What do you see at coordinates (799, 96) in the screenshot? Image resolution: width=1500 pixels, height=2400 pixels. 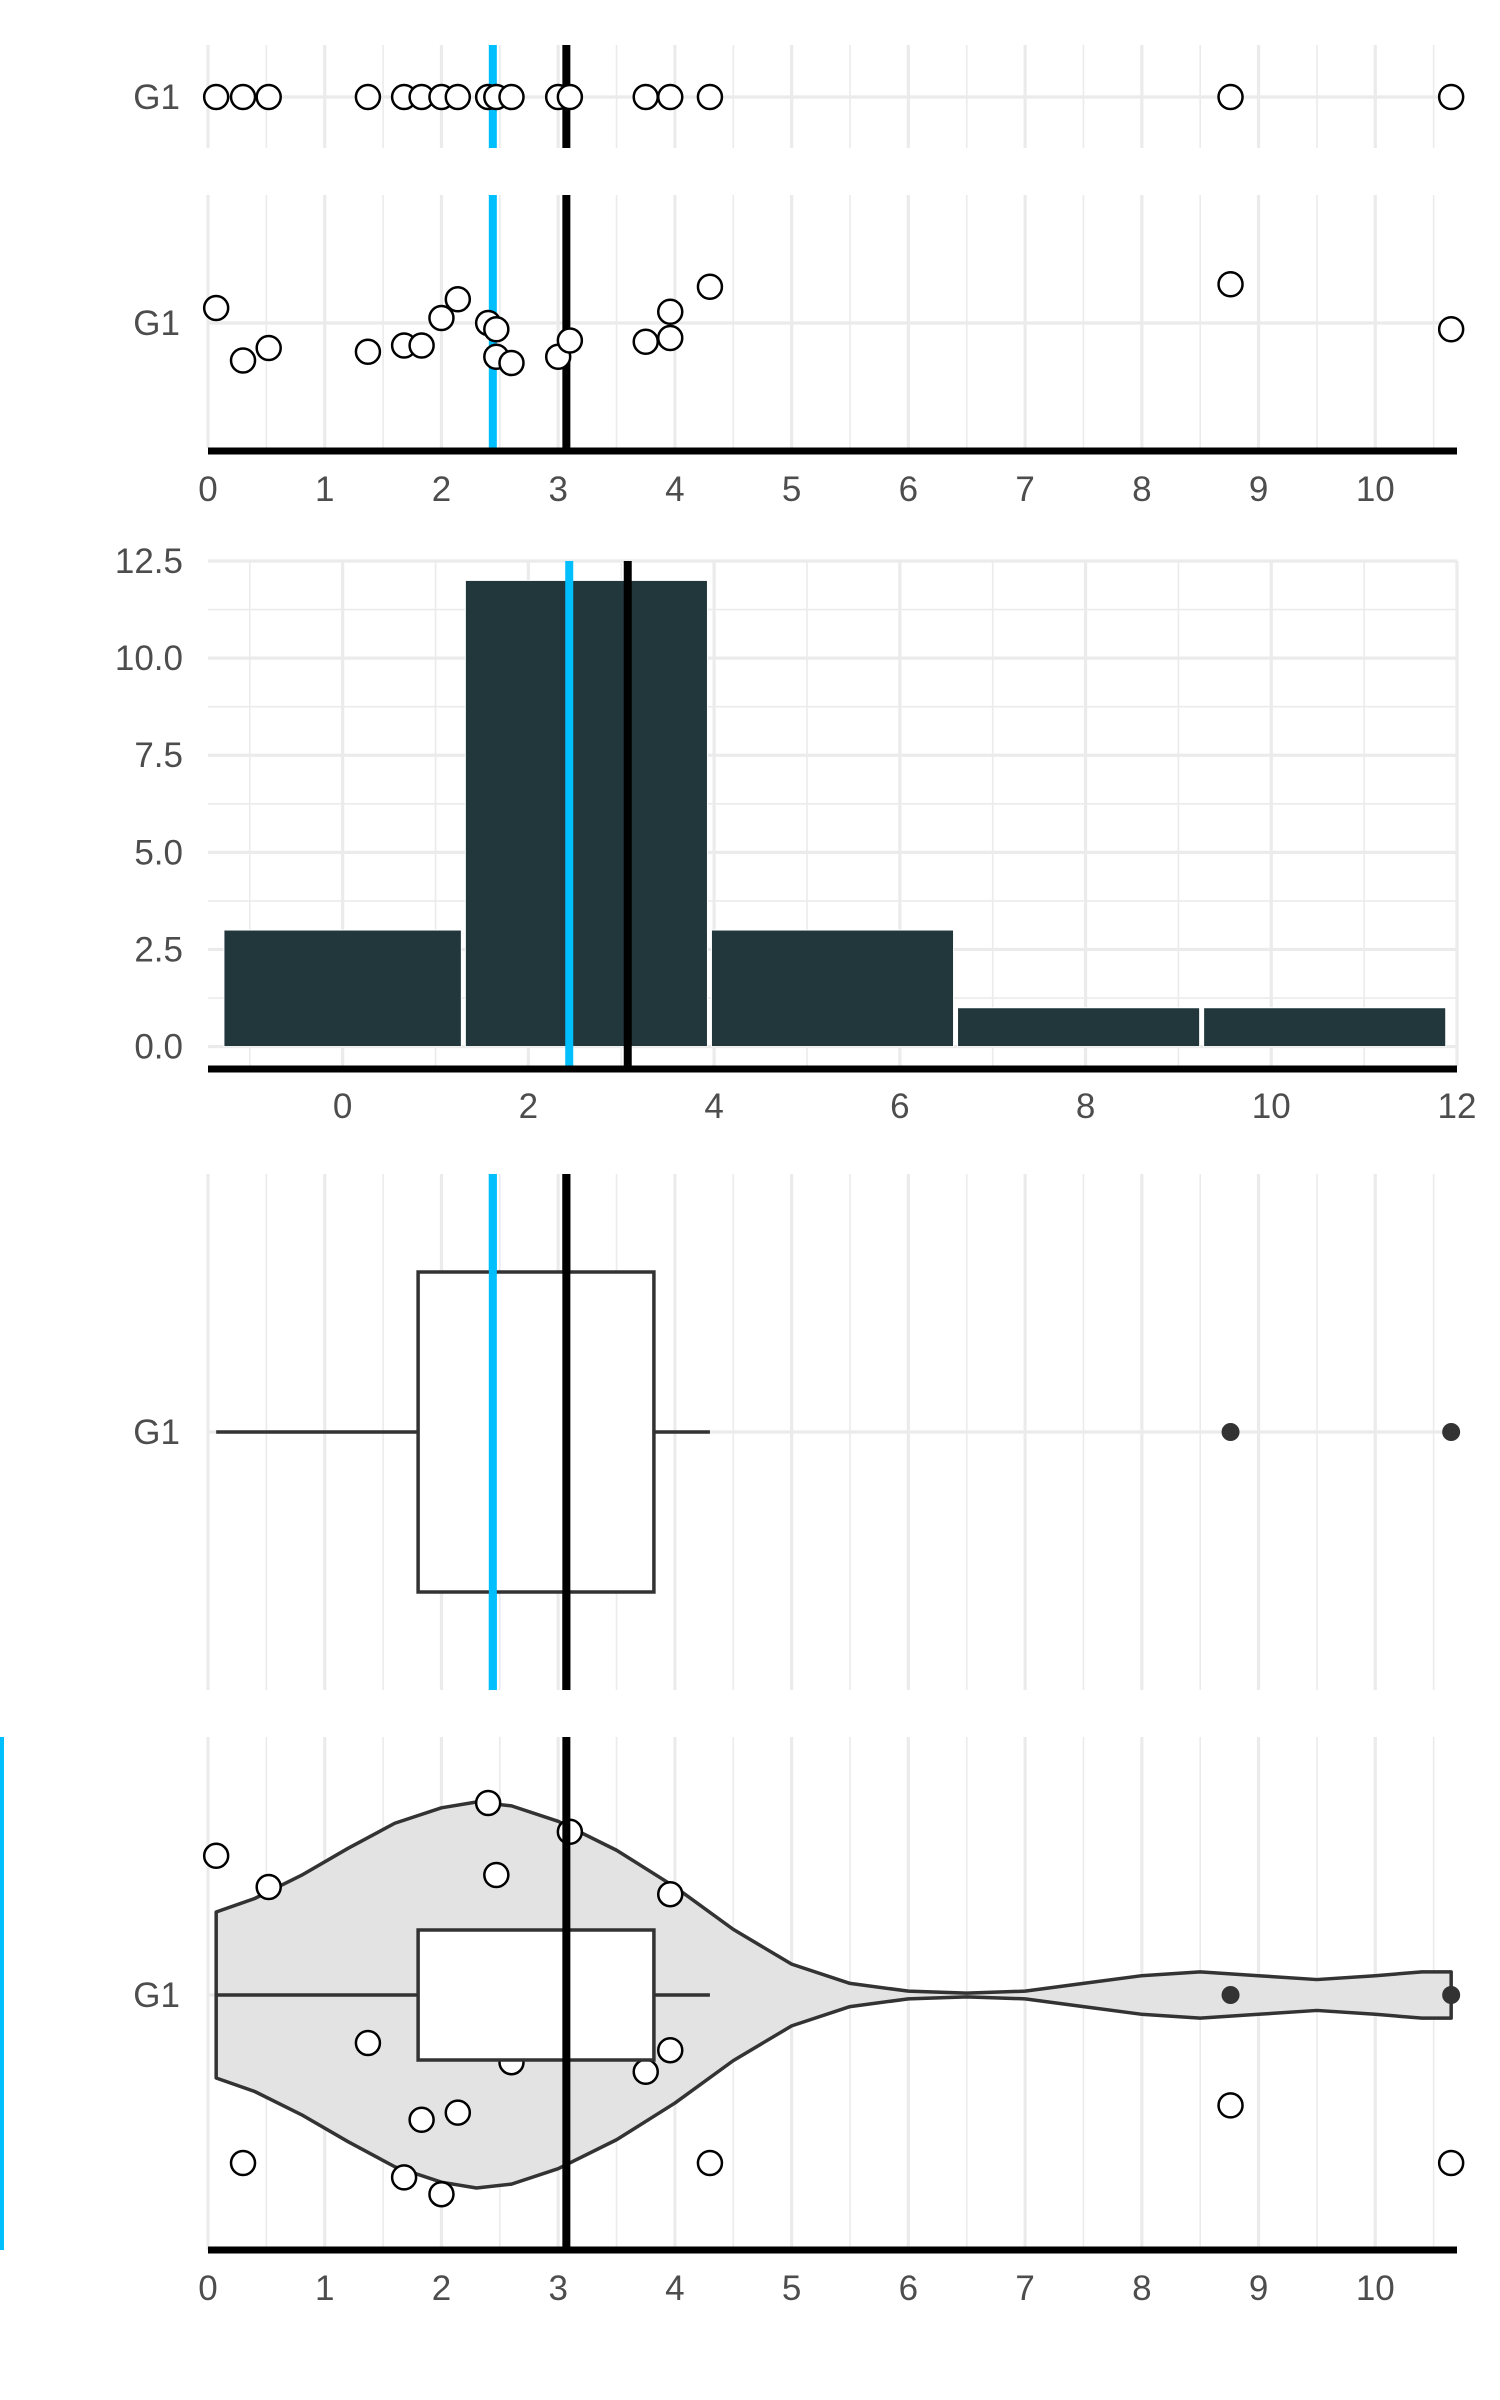 I see `strip-plot-panel: G1` at bounding box center [799, 96].